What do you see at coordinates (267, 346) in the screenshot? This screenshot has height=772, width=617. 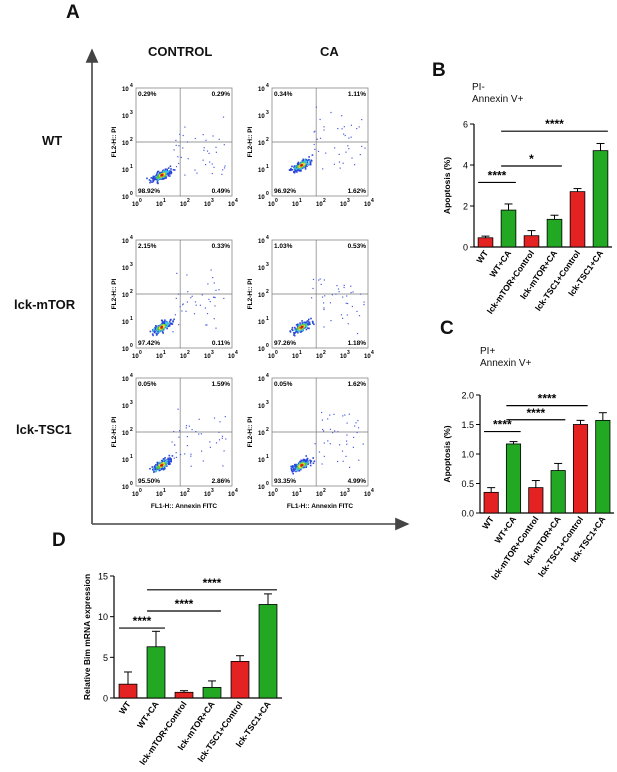 I see `y-tick-exponent: 0` at bounding box center [267, 346].